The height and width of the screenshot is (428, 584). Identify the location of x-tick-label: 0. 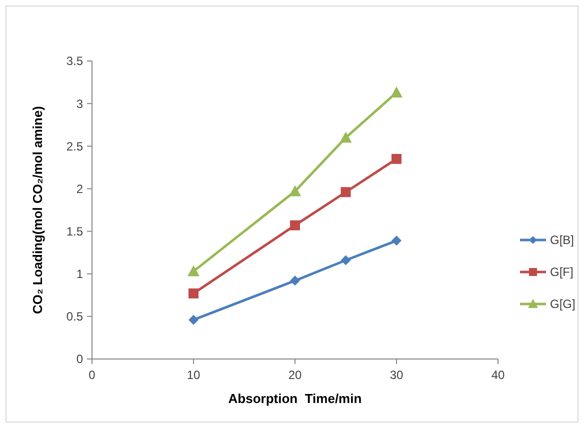
(92, 375).